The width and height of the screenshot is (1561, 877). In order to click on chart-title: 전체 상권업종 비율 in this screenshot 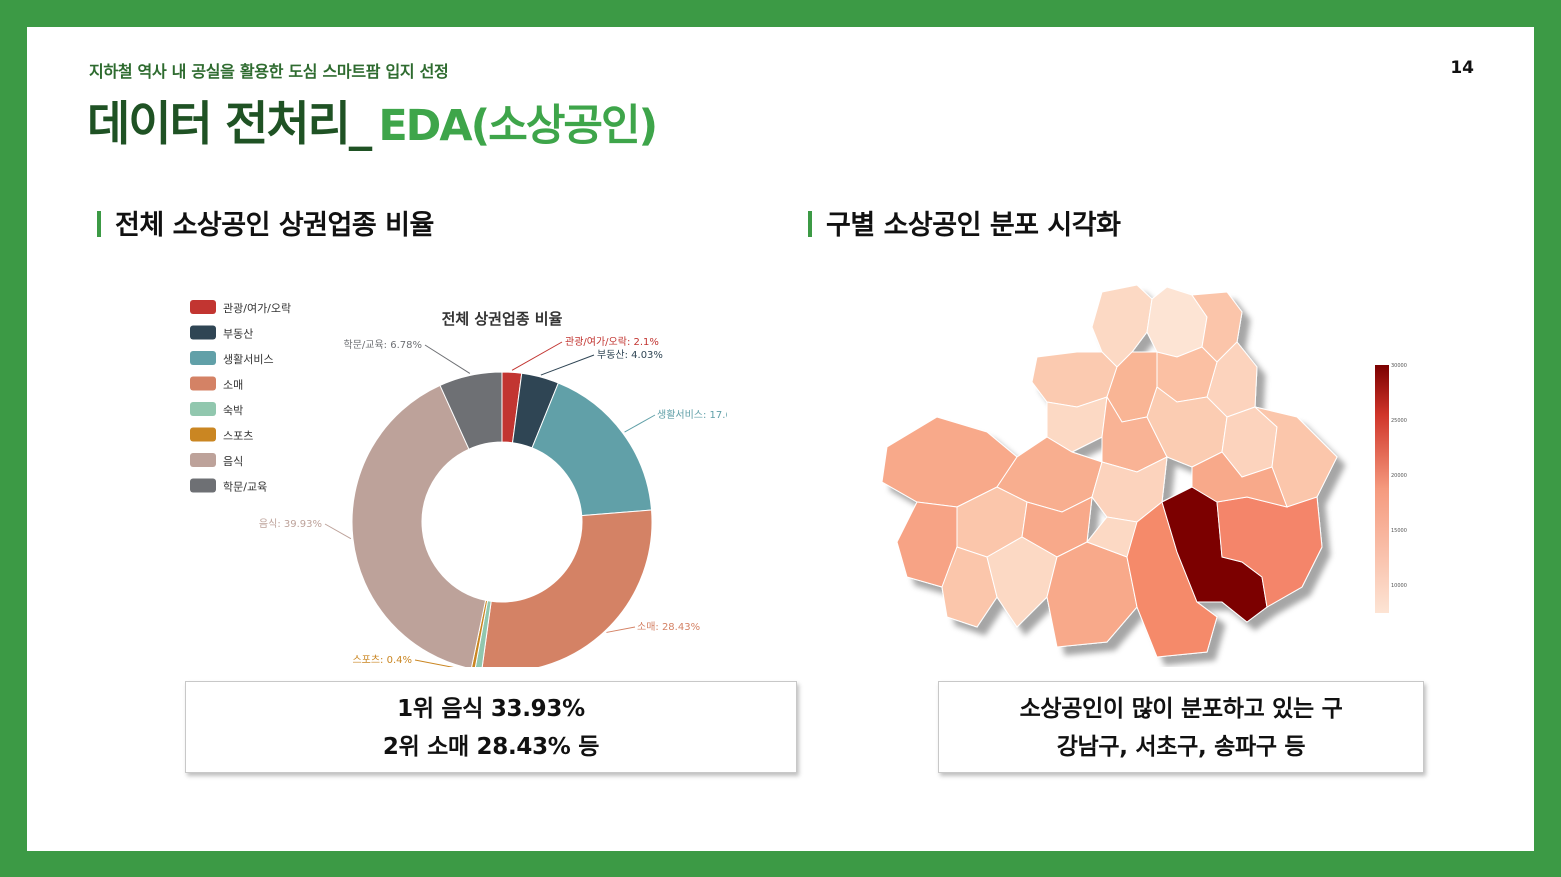, I will do `click(502, 319)`.